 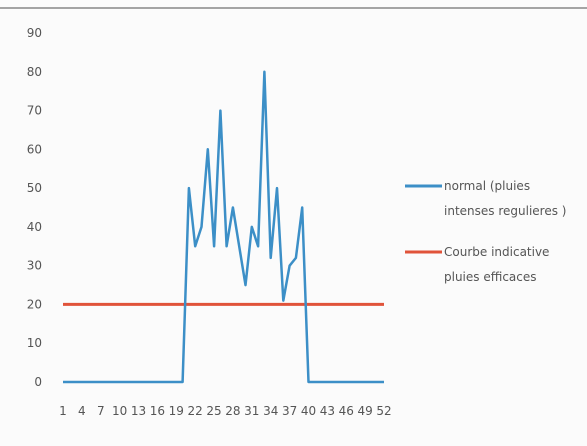 What do you see at coordinates (63, 411) in the screenshot?
I see `x-tick-label: 1` at bounding box center [63, 411].